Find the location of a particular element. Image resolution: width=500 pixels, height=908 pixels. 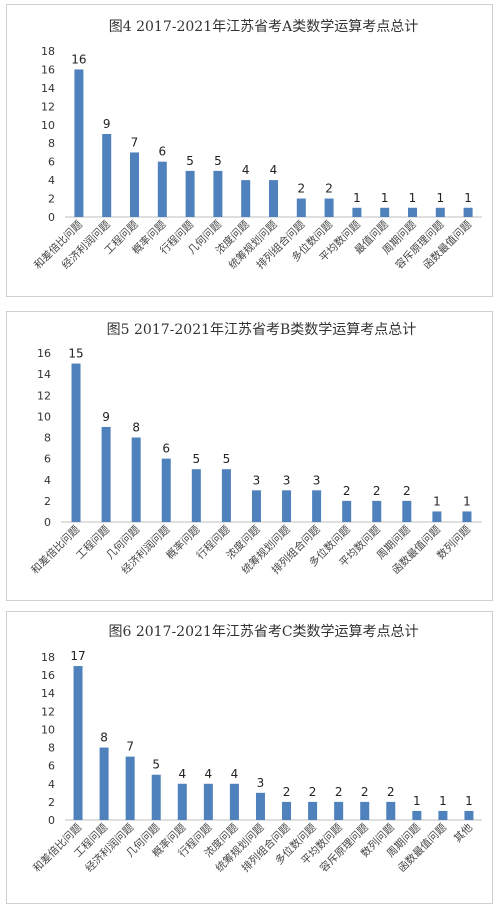

data-label: 17 is located at coordinates (77, 656).